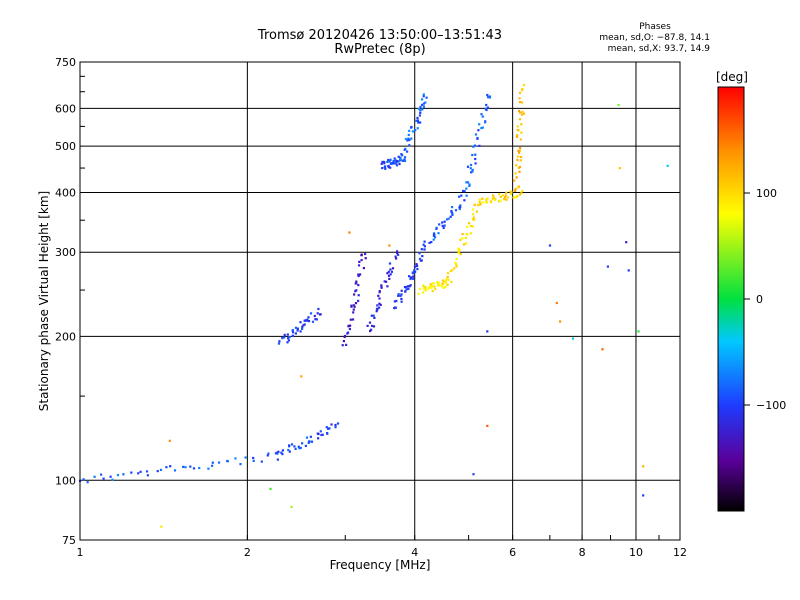  I want to click on y-tick-label: 75, so click(69, 540).